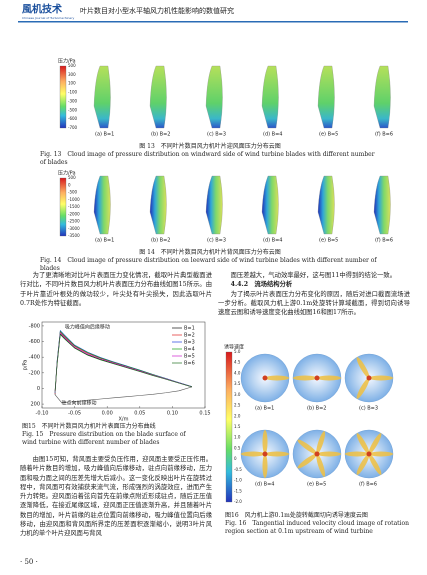 Image resolution: width=427 pixels, height=575 pixels. I want to click on running-title: 叶片数目对小型水平轴风力机性能影响的数值研究, so click(157, 10).